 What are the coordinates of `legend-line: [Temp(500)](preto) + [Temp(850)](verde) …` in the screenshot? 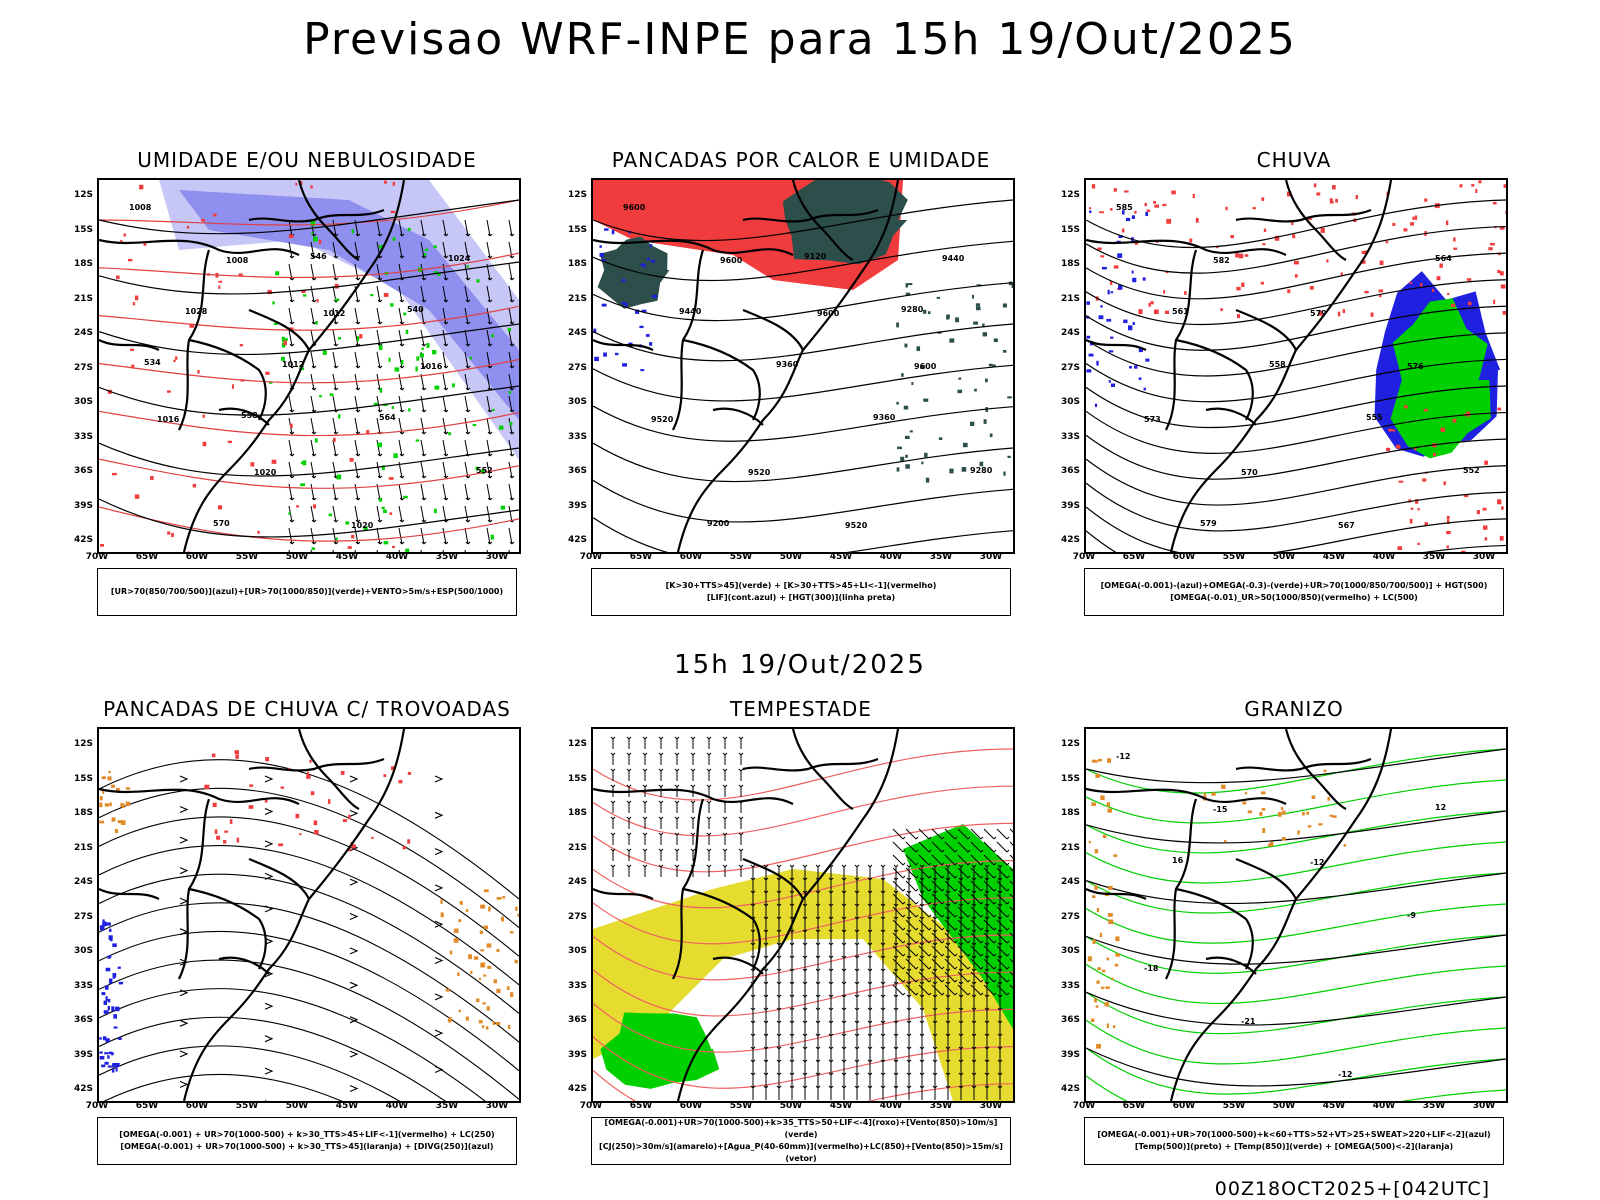 It's located at (1294, 1146).